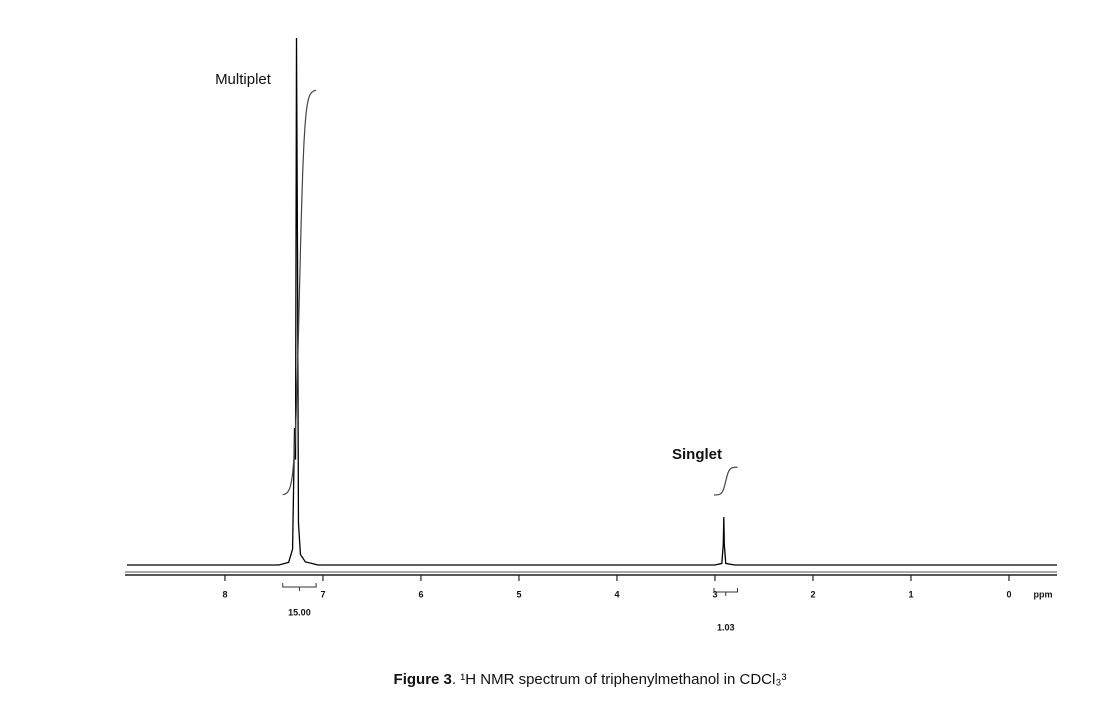 The width and height of the screenshot is (1113, 706). Describe the element at coordinates (243, 79) in the screenshot. I see `annotation: Multiplet` at that location.